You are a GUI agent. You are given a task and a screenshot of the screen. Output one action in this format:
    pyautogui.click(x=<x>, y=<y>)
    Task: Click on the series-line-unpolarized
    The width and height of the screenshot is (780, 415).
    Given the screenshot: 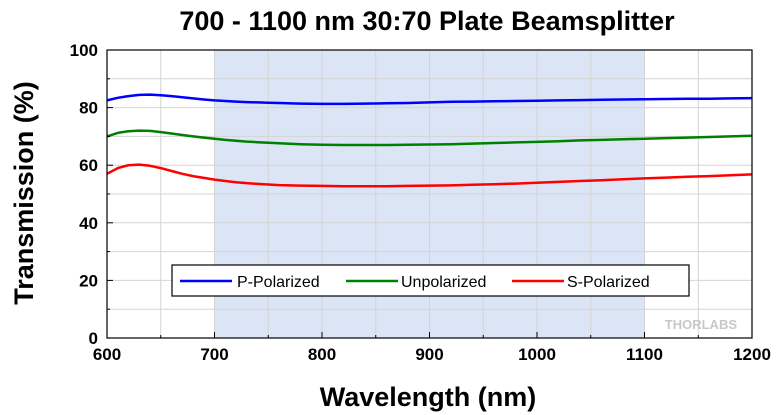 What is the action you would take?
    pyautogui.click(x=429, y=138)
    